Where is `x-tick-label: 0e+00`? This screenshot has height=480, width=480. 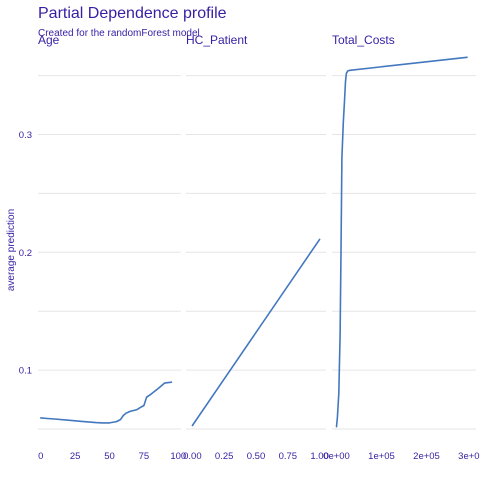
x-tick-label: 0e+00 is located at coordinates (336, 456).